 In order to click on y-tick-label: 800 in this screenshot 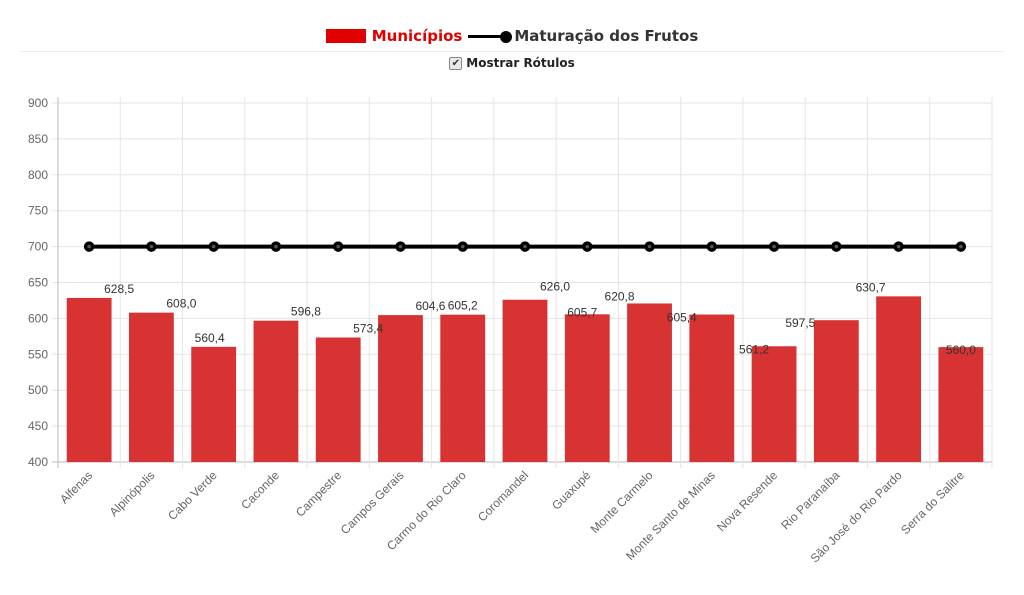, I will do `click(38, 175)`.